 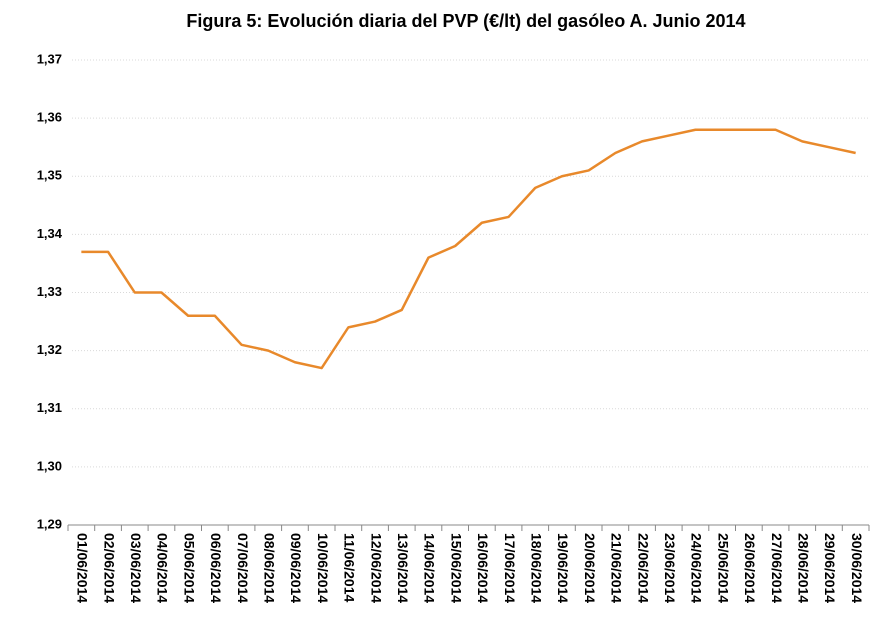 I want to click on x-tick-label: 20/06/2014, so click(x=590, y=568).